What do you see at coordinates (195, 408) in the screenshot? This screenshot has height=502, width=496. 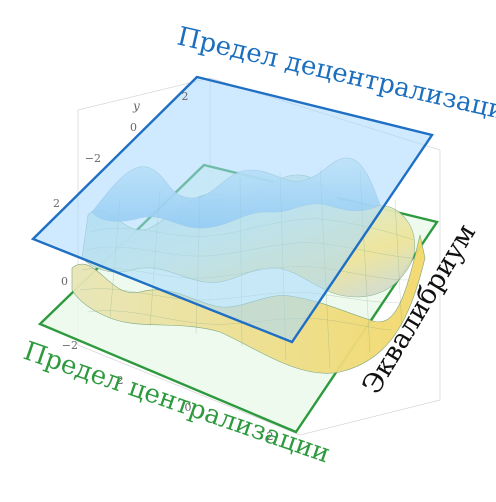 I see `x-axis: 2 0 2` at bounding box center [195, 408].